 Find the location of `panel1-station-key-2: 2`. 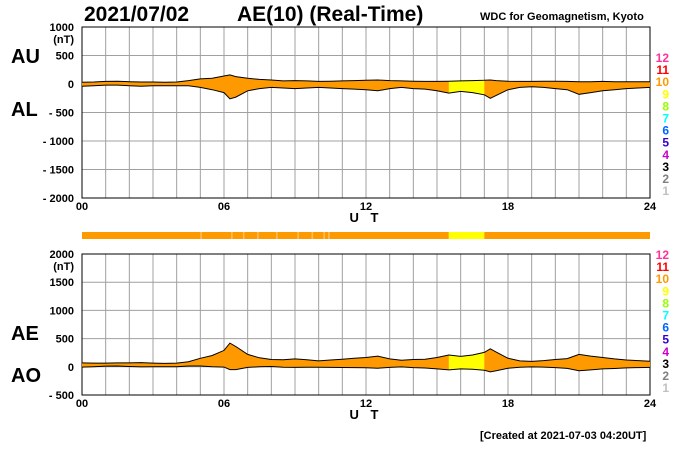

panel1-station-key-2: 2 is located at coordinates (665, 179).